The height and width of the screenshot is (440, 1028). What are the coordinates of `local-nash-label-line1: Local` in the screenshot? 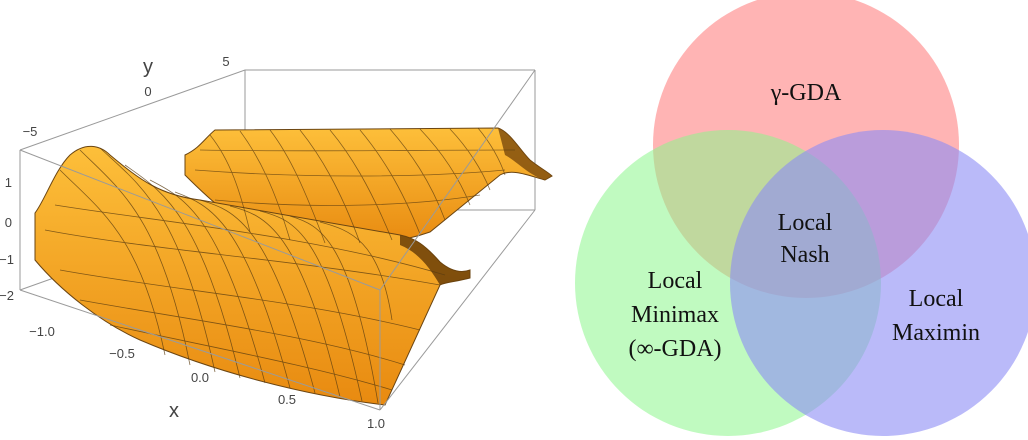 It's located at (805, 223).